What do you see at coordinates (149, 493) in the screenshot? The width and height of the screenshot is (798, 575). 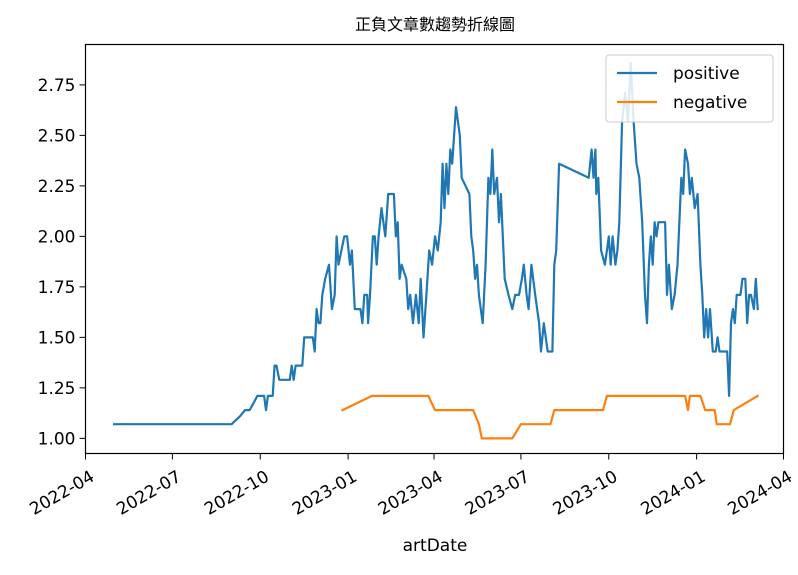 I see `x-tick-label: 2022-07` at bounding box center [149, 493].